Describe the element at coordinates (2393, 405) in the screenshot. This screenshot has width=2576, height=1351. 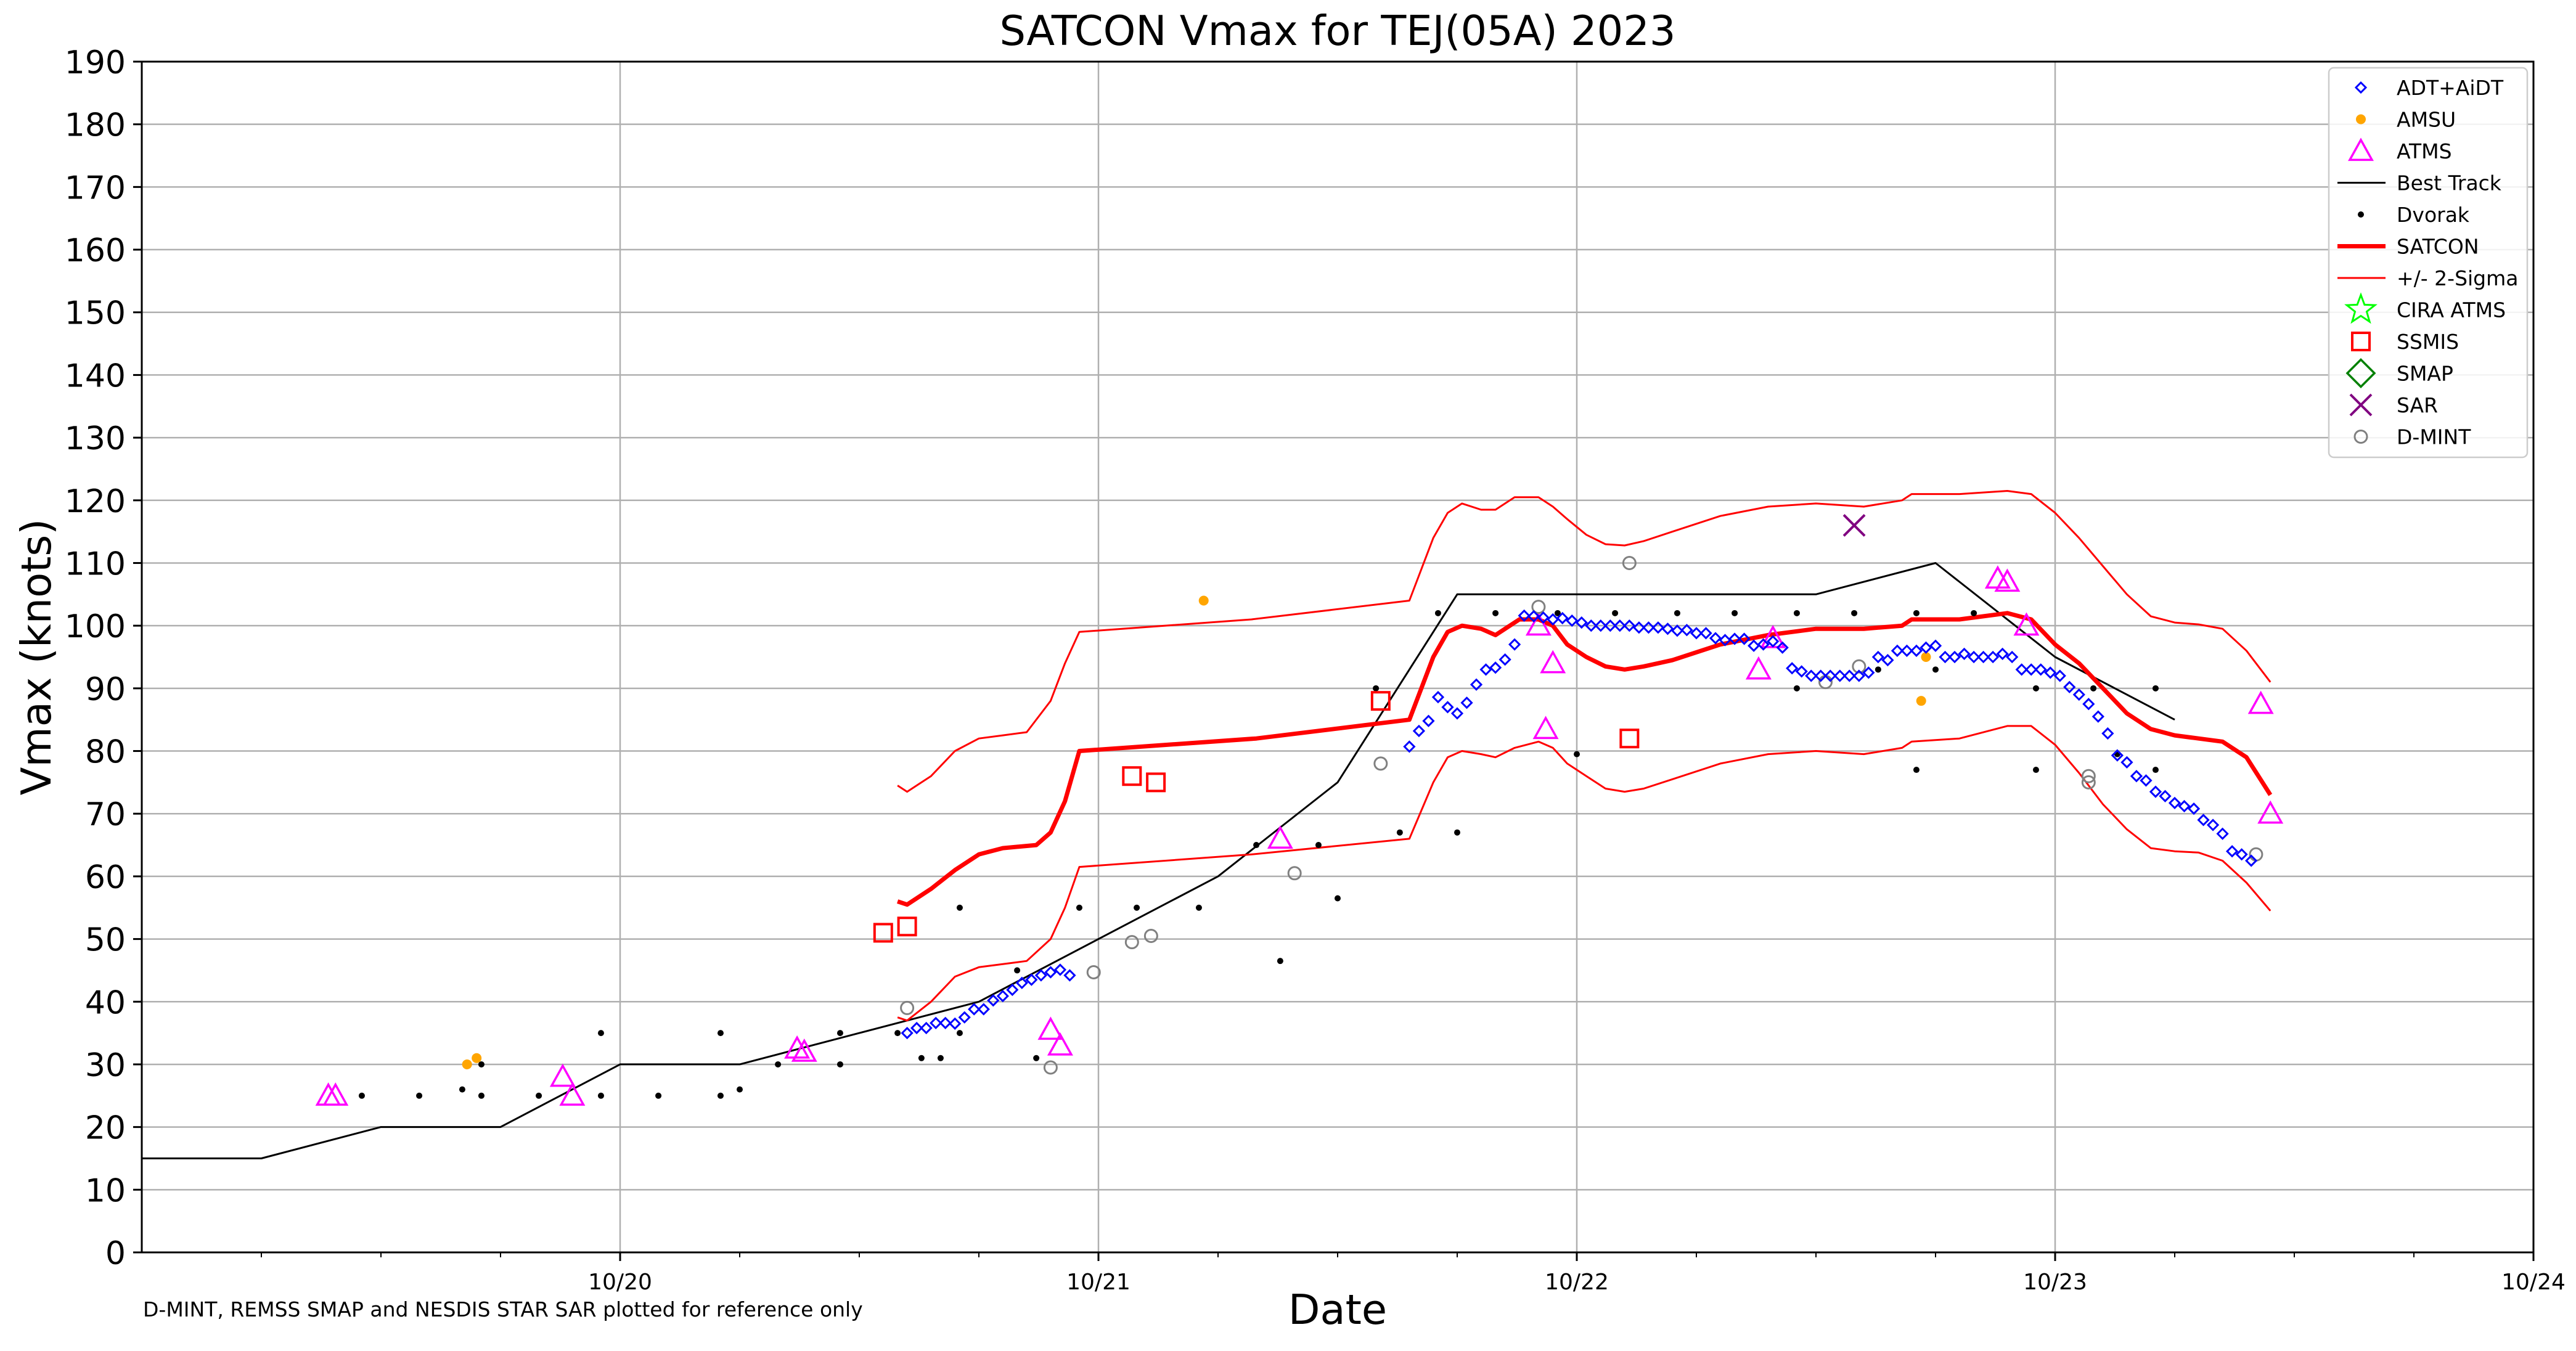
I see `legend-item: SAR` at that location.